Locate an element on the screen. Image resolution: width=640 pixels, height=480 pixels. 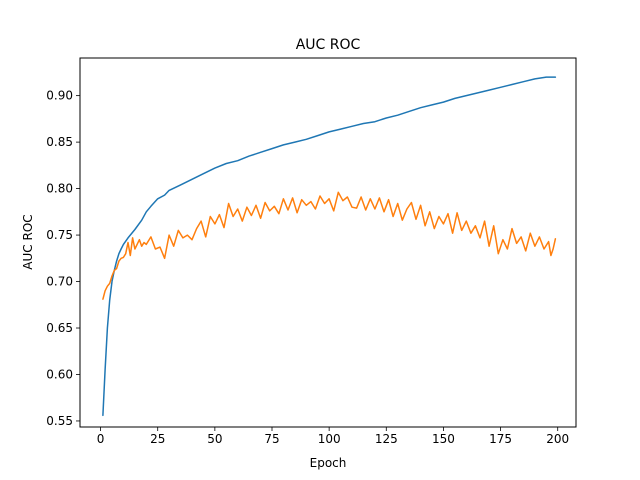
x-tick-label: 150 is located at coordinates (443, 439).